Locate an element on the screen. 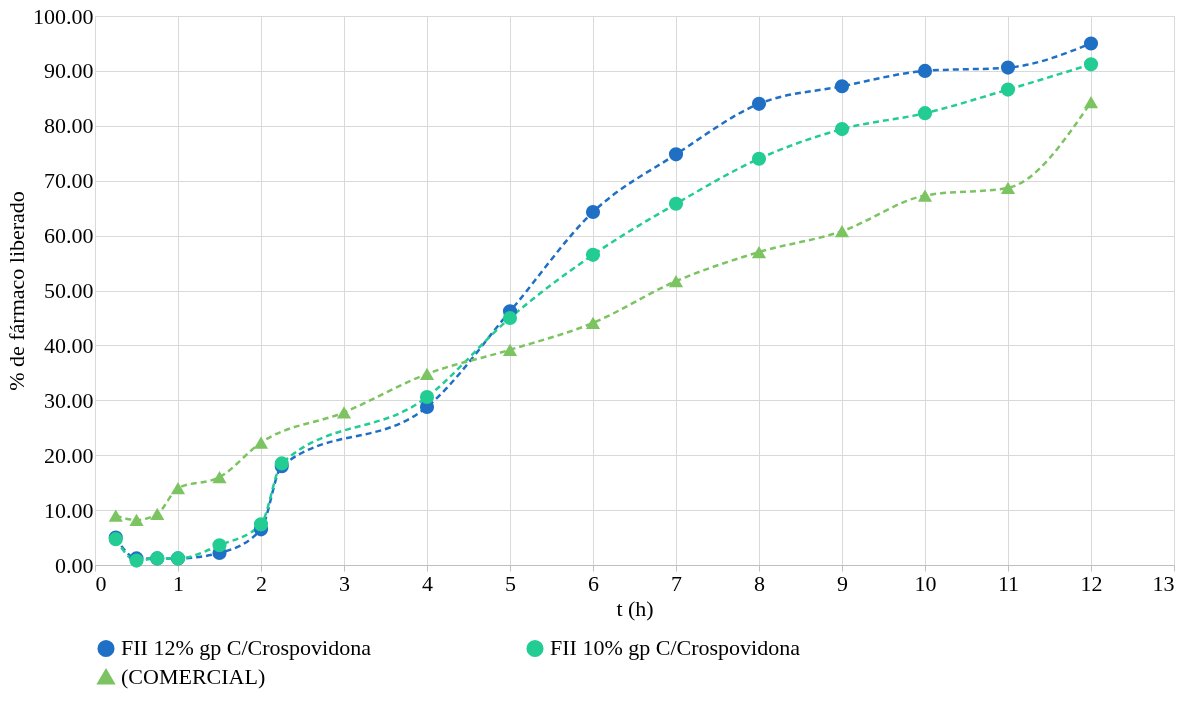 The width and height of the screenshot is (1189, 702). x-tick-label: 2 is located at coordinates (261, 583).